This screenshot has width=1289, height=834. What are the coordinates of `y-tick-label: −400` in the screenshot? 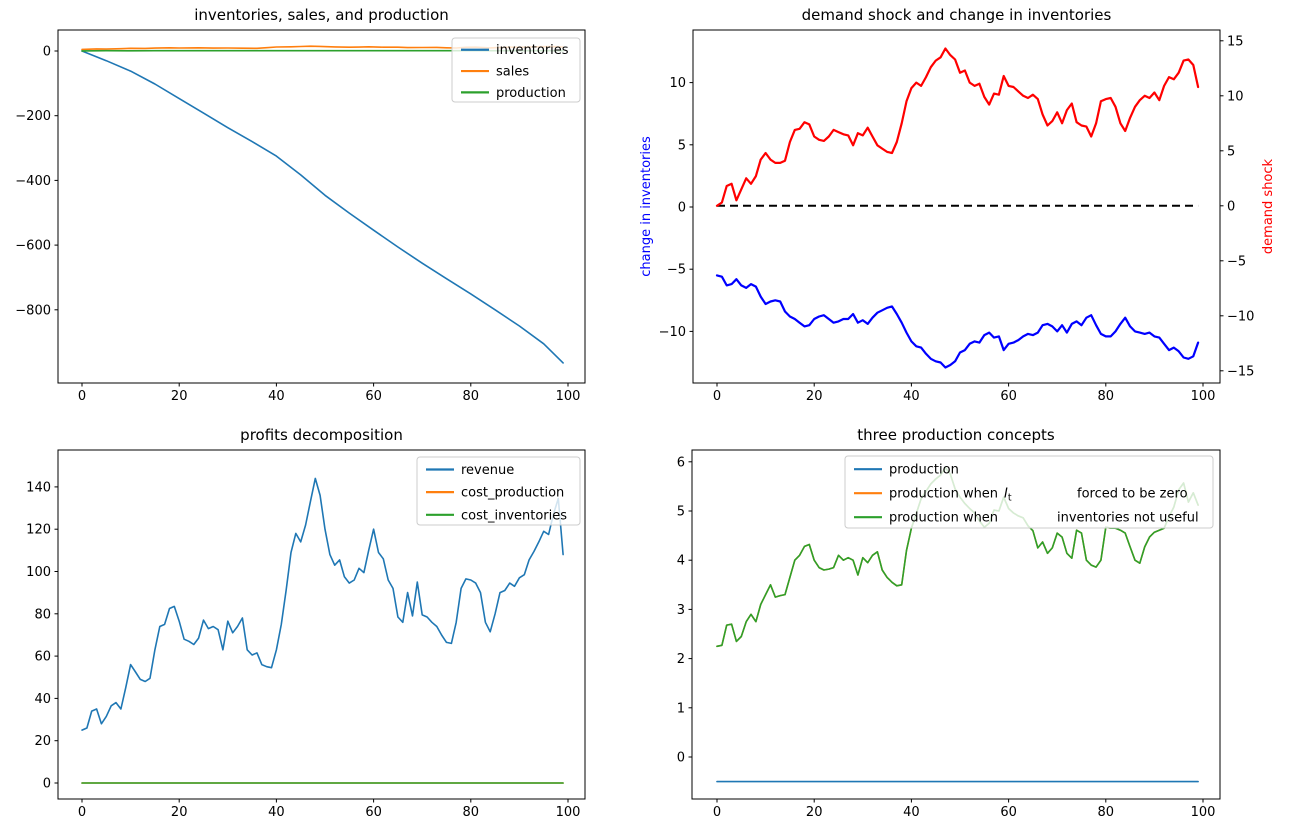 It's located at (33, 181).